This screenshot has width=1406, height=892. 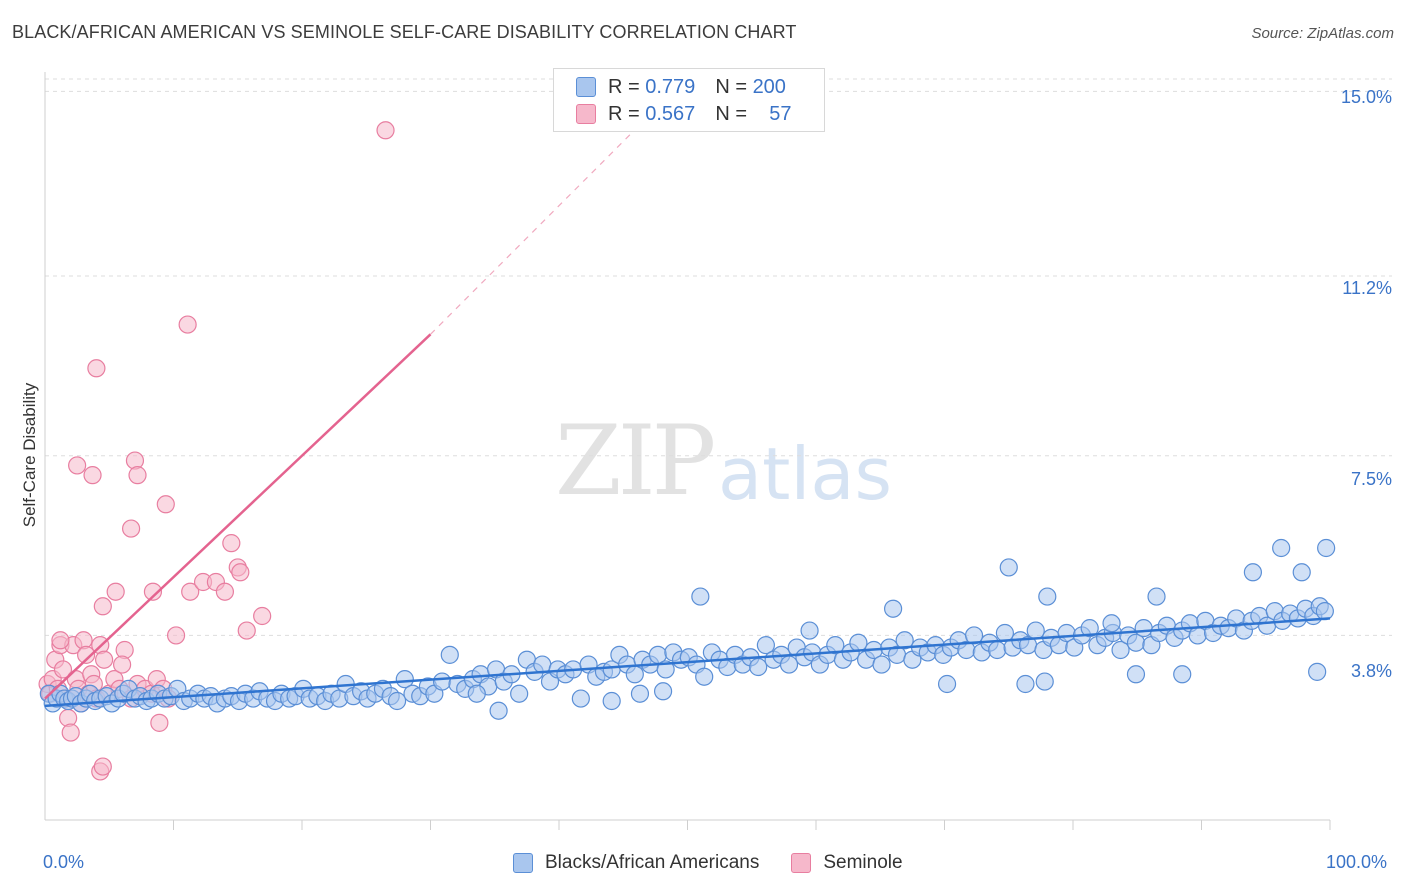 I want to click on y-axis-label: Self-Care Disability, so click(x=29, y=455).